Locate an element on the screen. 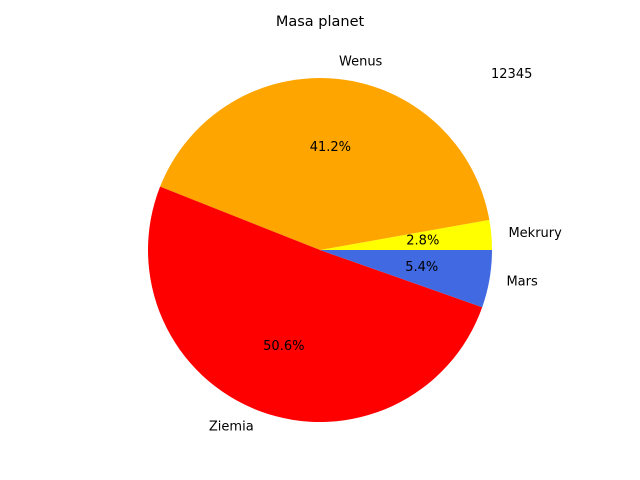 This screenshot has height=480, width=640. chart-title: Masa planet is located at coordinates (320, 22).